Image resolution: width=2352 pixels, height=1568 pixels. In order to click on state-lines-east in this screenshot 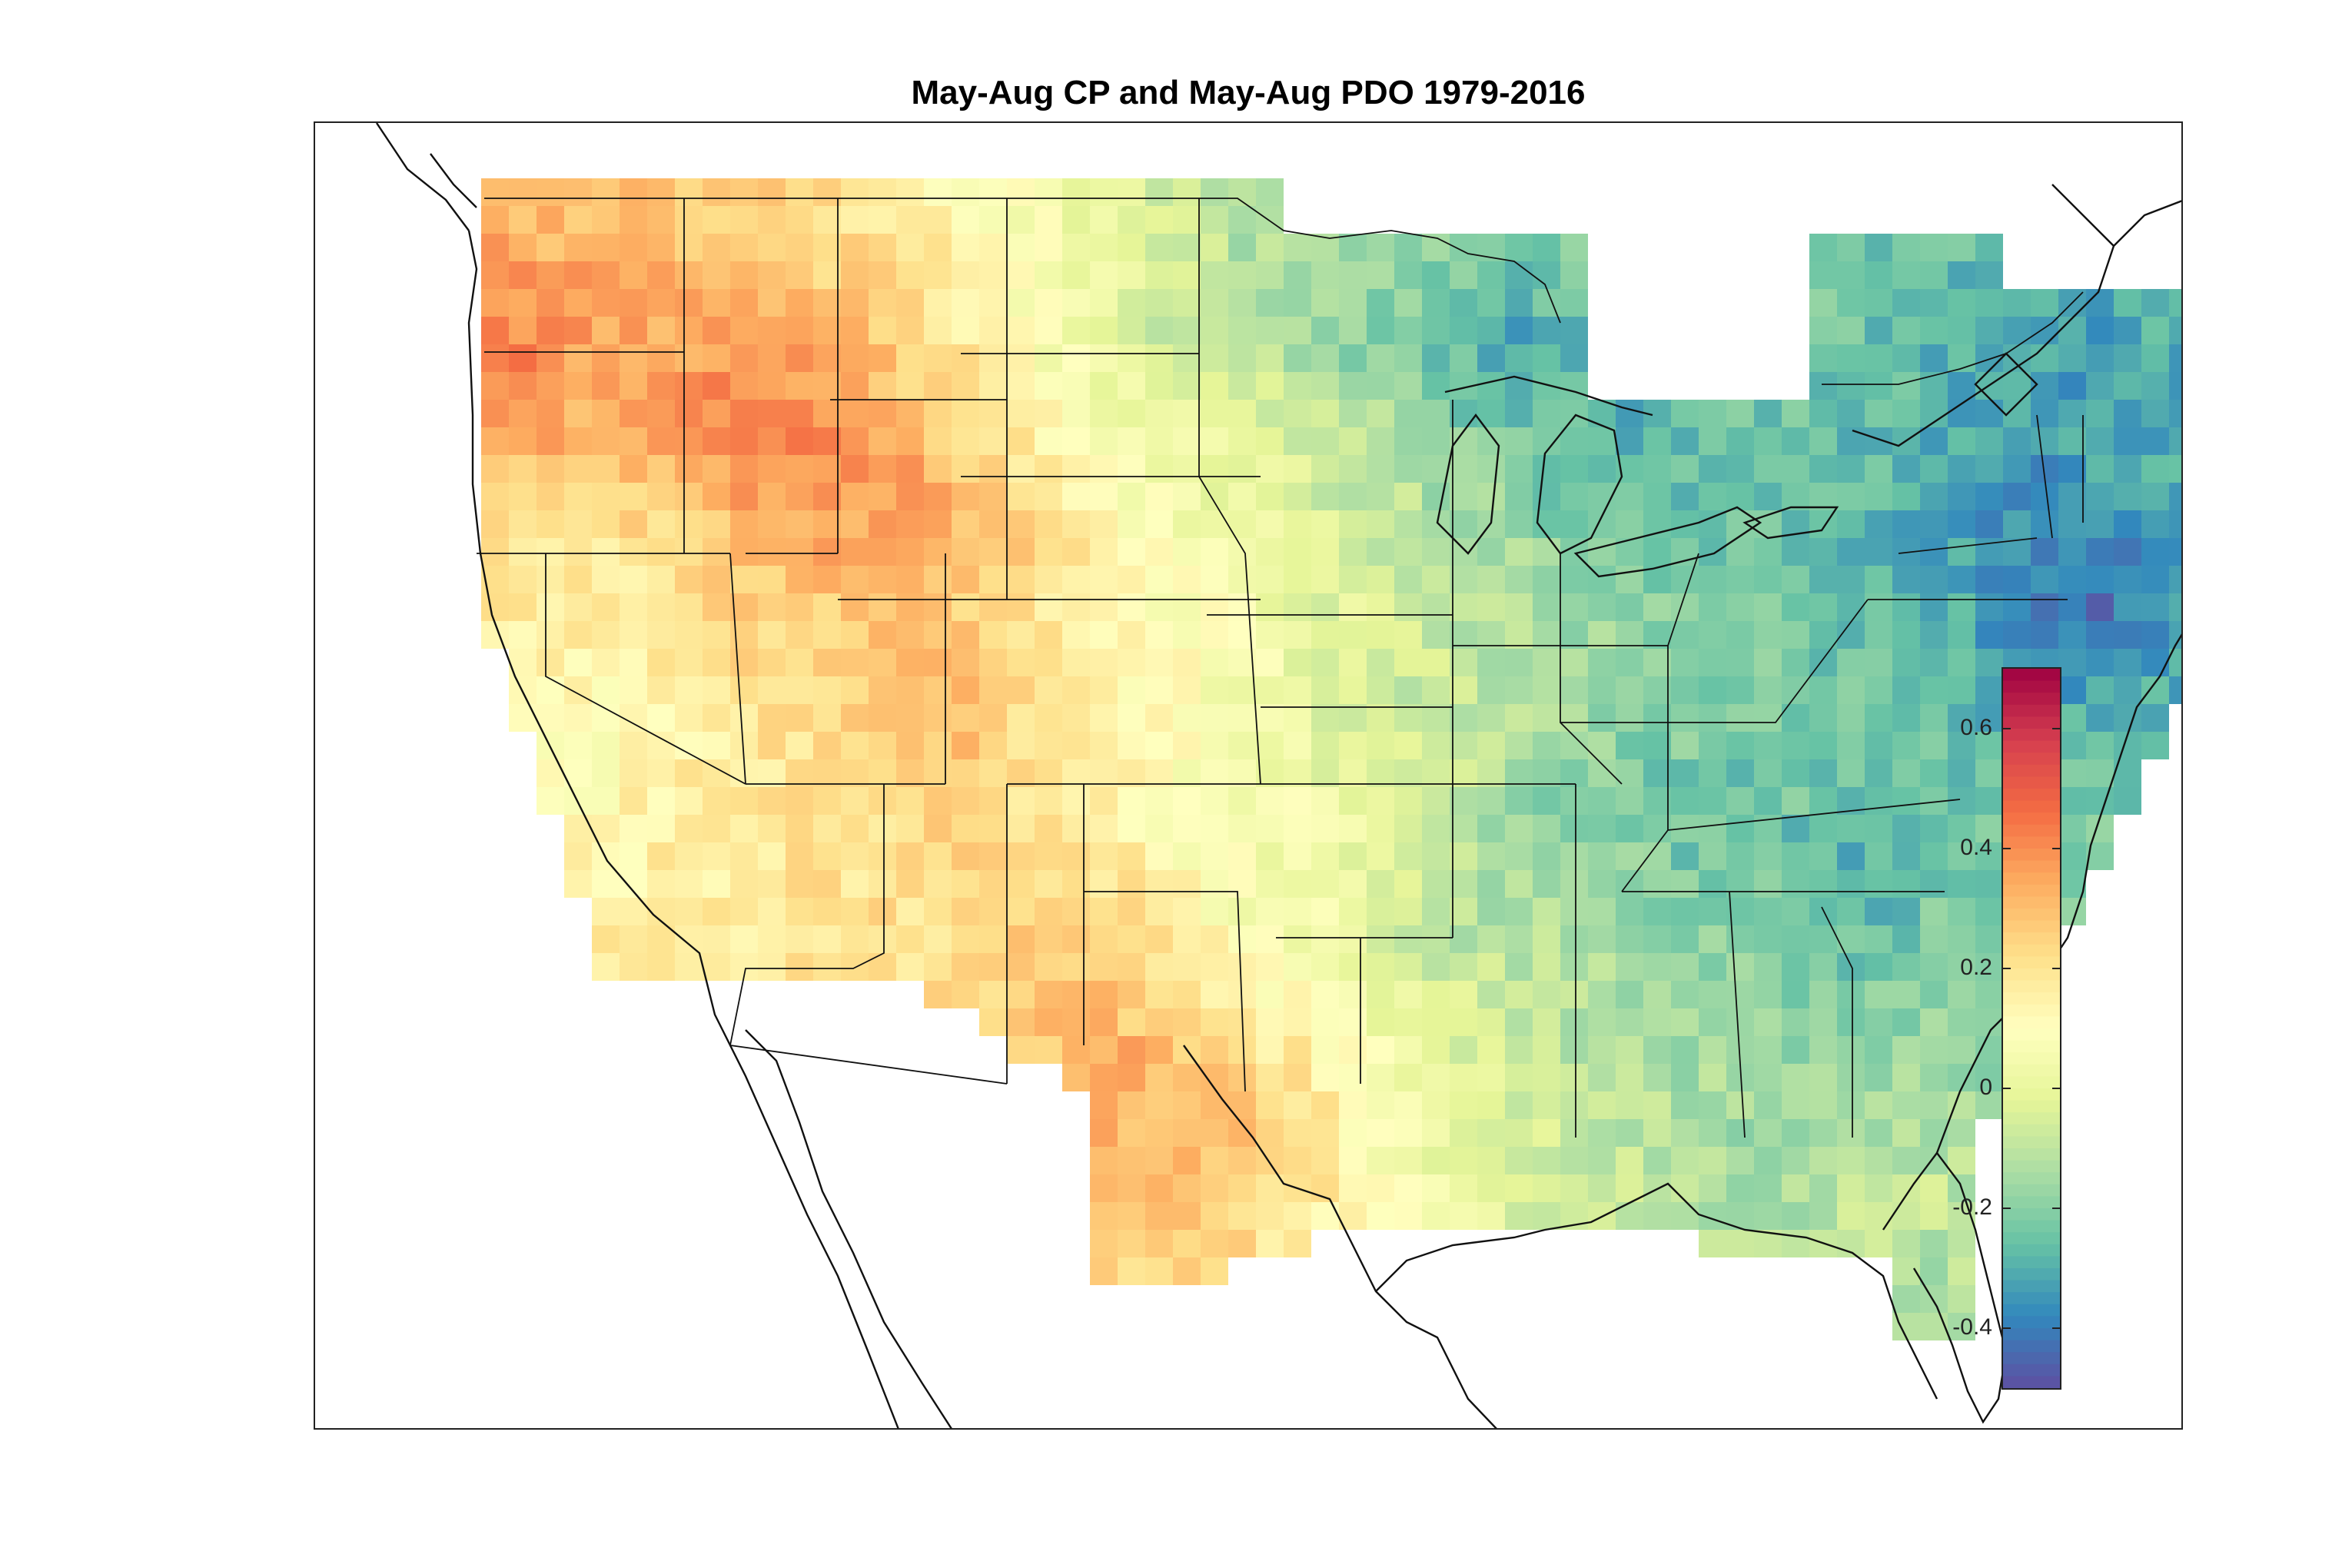, I will do `click(1768, 776)`.